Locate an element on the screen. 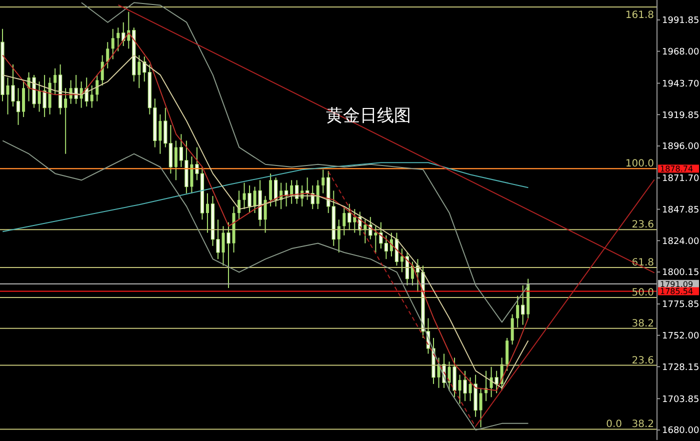  y-tick-label: 1680.00 is located at coordinates (681, 431).